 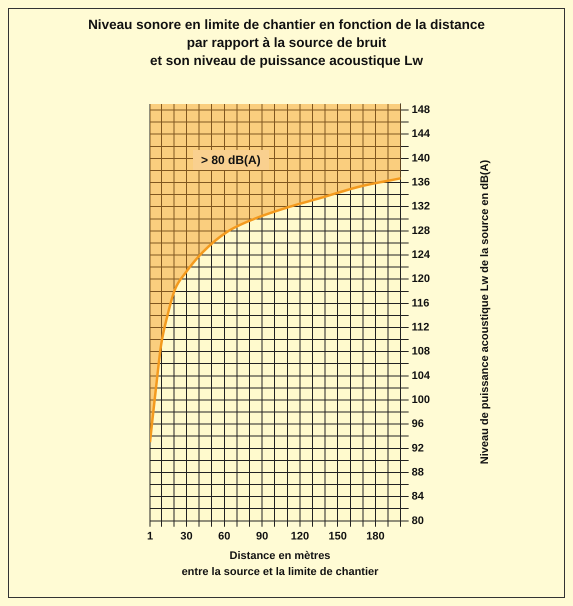 I want to click on y-tick-label: 112, so click(x=421, y=328).